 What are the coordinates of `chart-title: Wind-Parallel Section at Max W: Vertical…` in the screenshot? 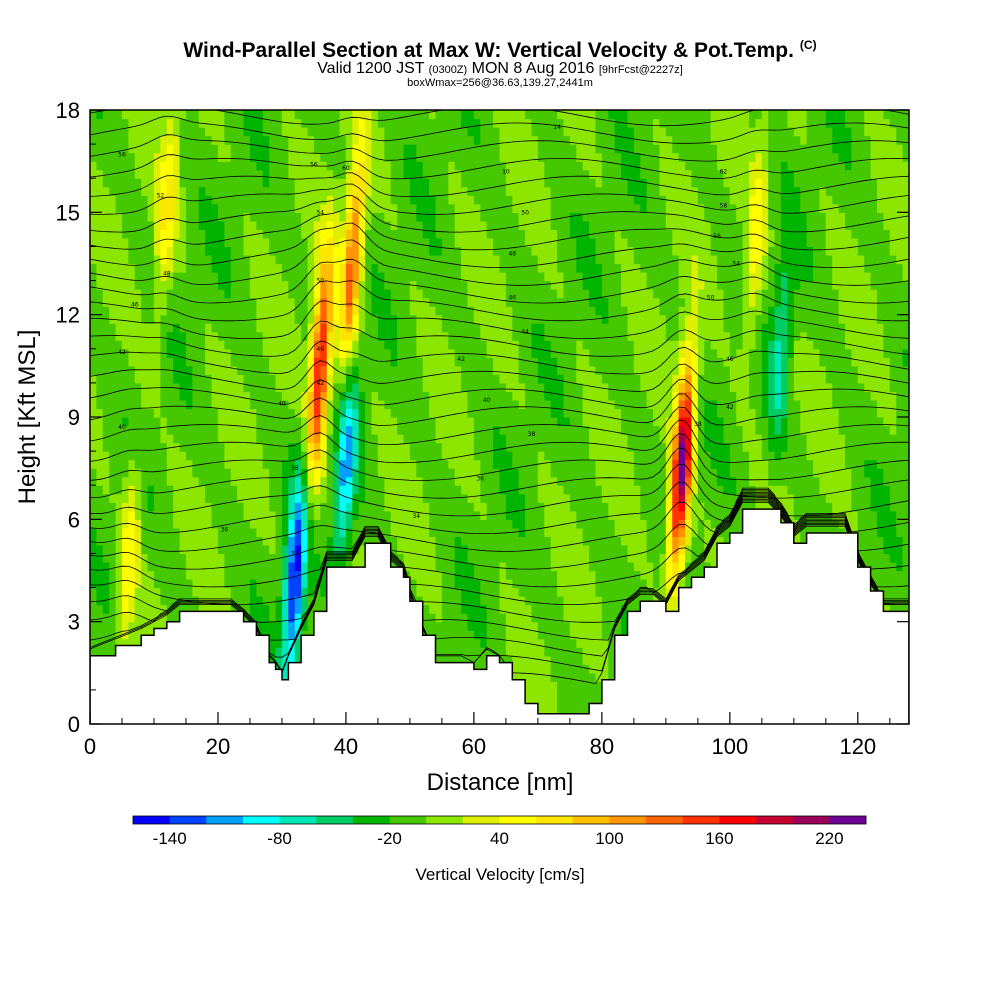 It's located at (500, 50).